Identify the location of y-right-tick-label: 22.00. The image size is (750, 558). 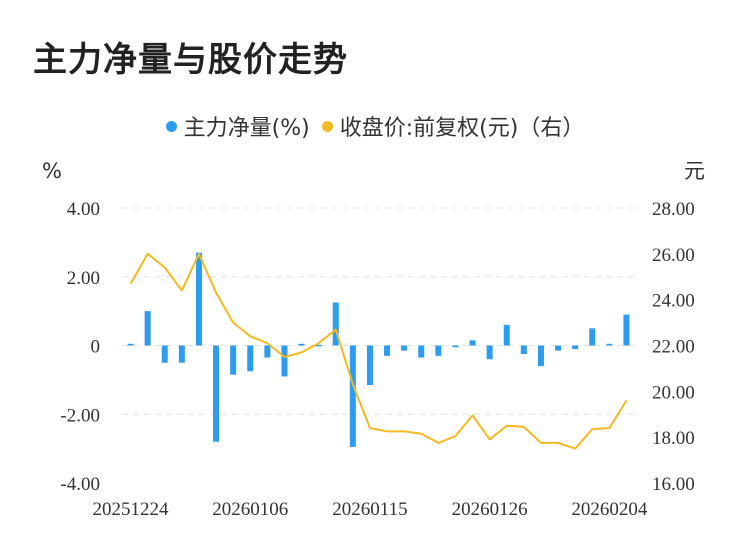
(673, 347).